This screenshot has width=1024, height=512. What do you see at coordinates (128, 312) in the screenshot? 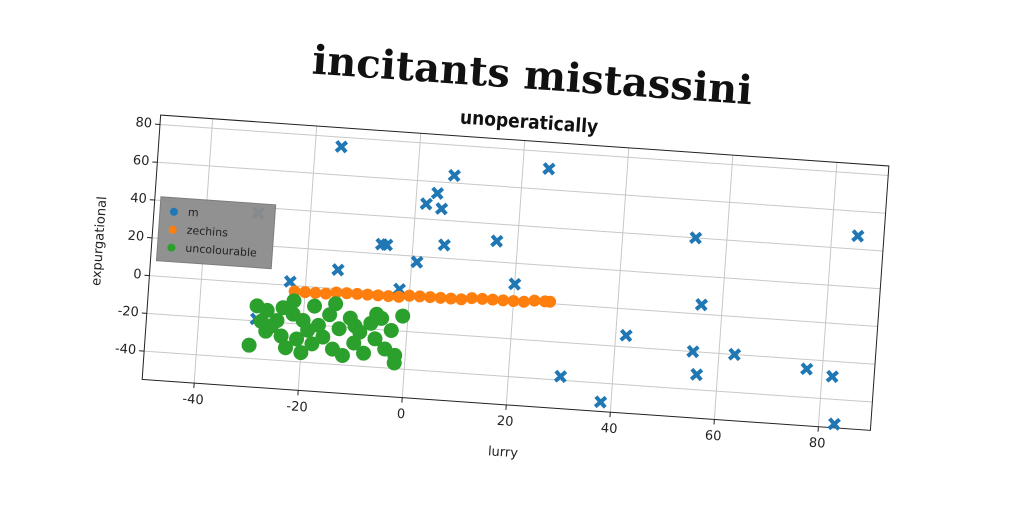
I see `y-tick-label: -20` at bounding box center [128, 312].